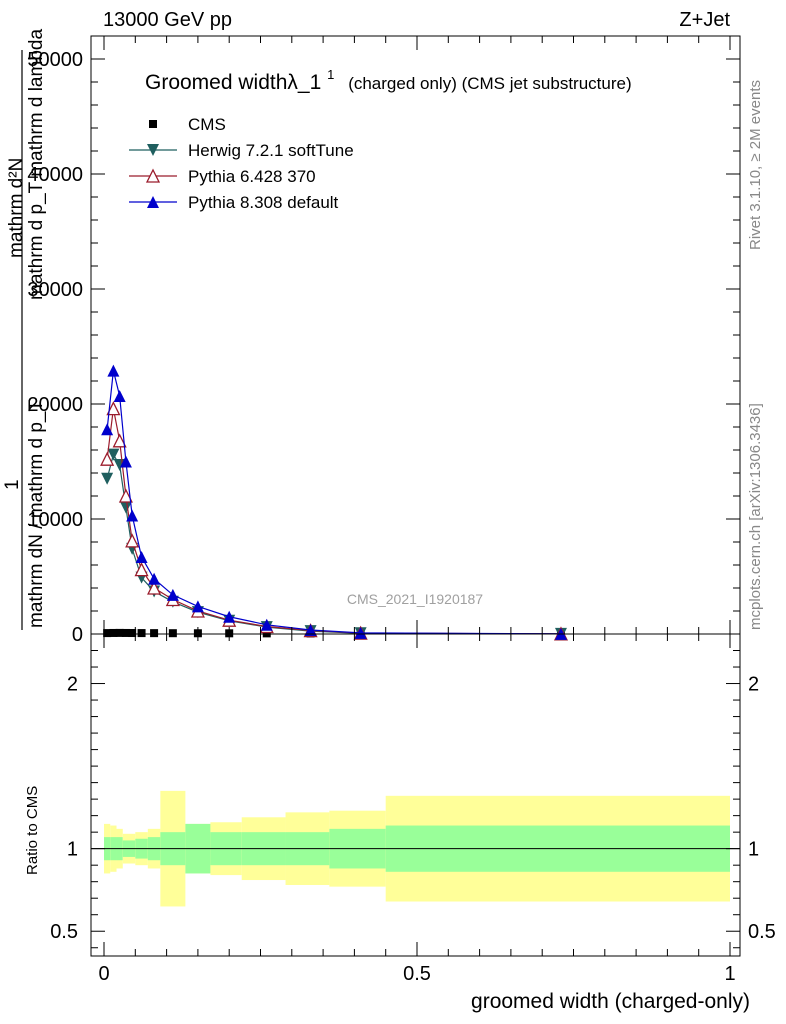  What do you see at coordinates (32, 830) in the screenshot?
I see `ratio-ylabel: Ratio to CMS` at bounding box center [32, 830].